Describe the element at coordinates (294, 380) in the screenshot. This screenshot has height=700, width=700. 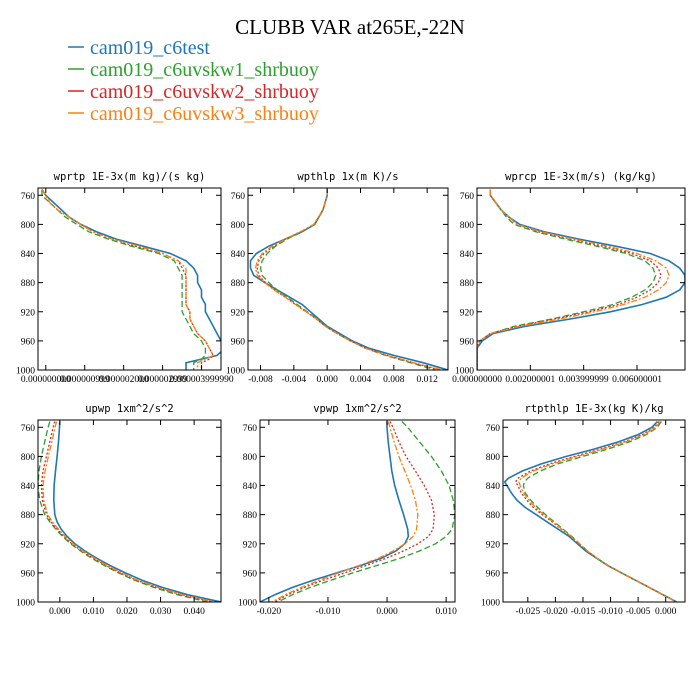
I see `x-tick-label: -0.004` at that location.